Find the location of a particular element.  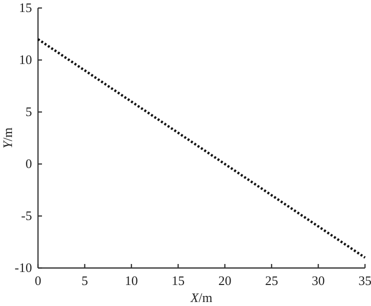

x-tick-label: 20 is located at coordinates (225, 280).